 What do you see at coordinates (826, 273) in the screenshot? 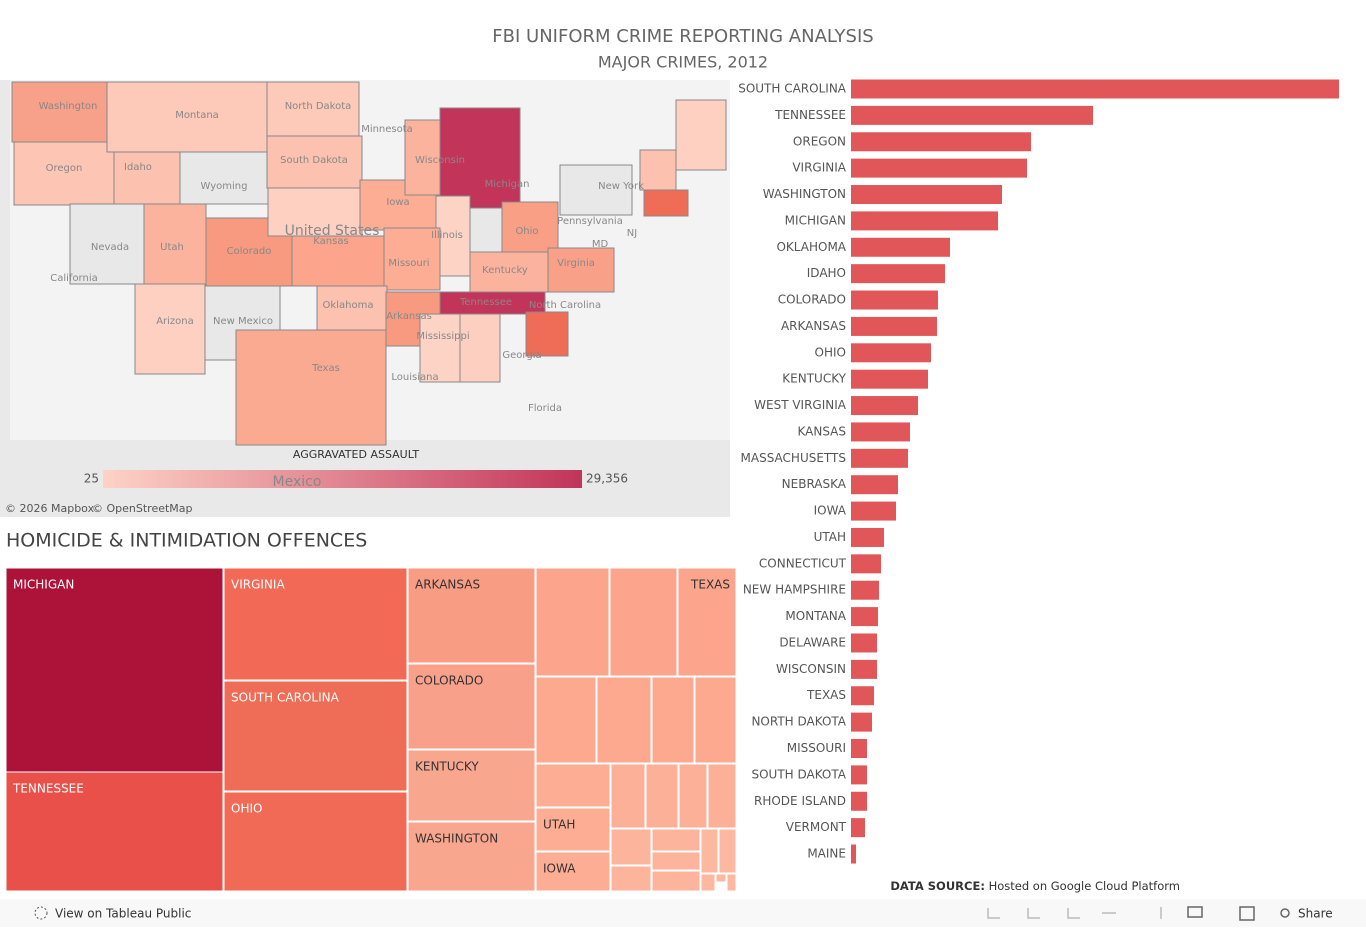
I see `bar-label: IDAHO` at bounding box center [826, 273].